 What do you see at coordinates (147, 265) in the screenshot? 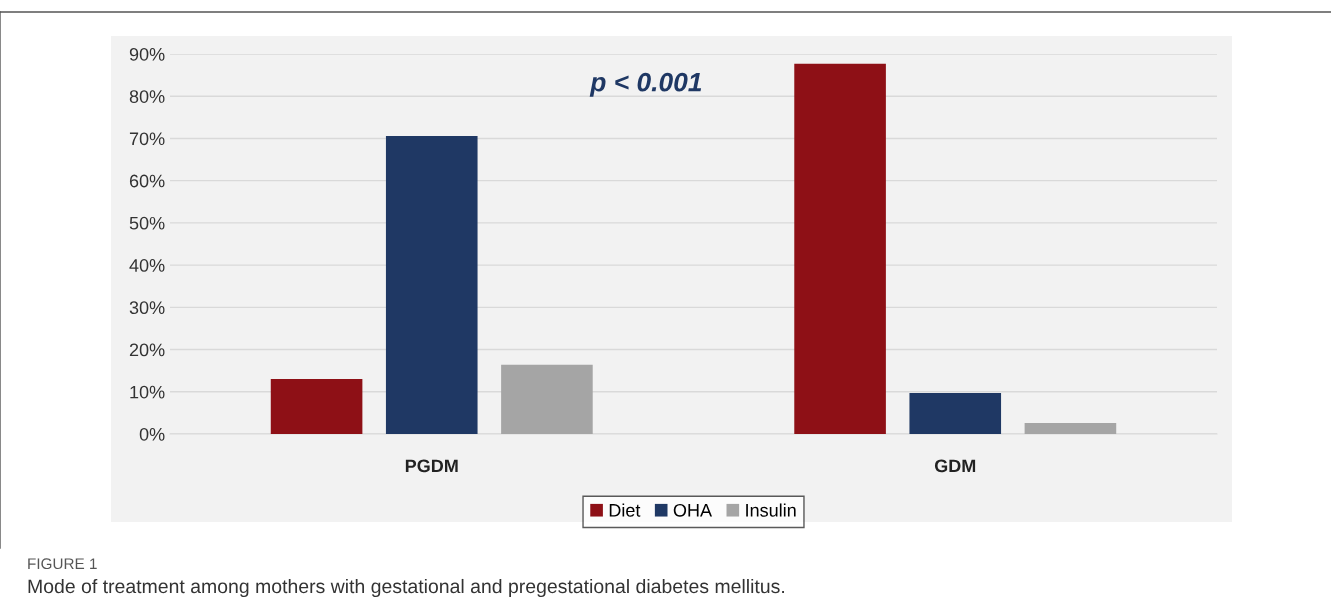
I see `y-tick-label: 40%` at bounding box center [147, 265].